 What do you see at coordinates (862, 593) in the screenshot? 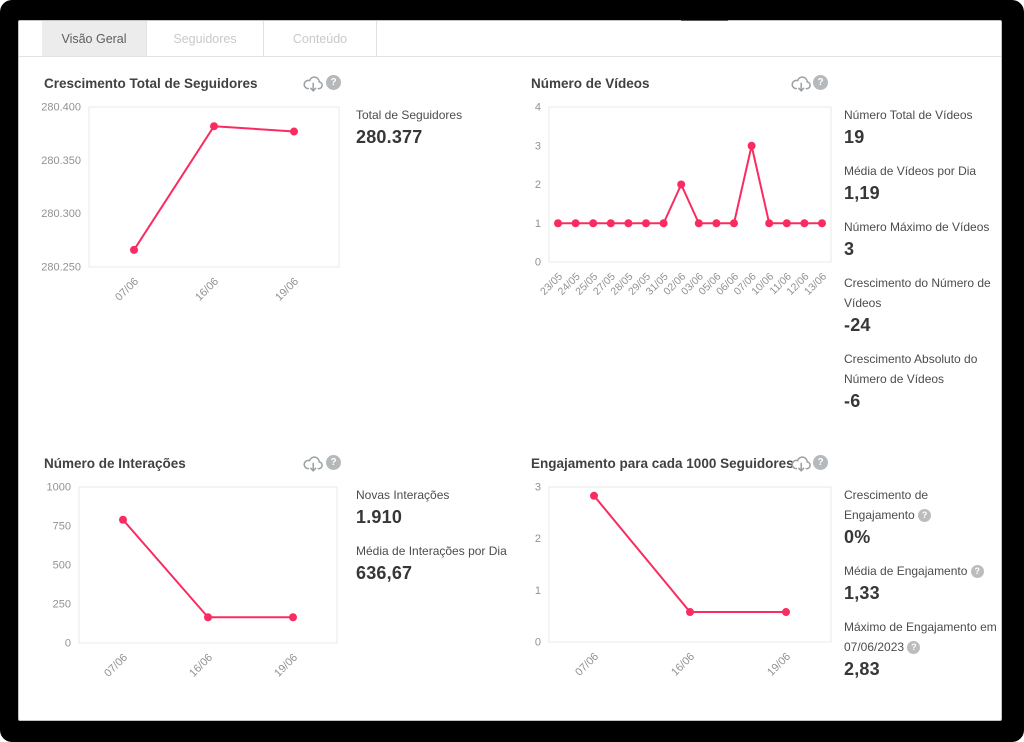
I see `stat-value: 1,33` at bounding box center [862, 593].